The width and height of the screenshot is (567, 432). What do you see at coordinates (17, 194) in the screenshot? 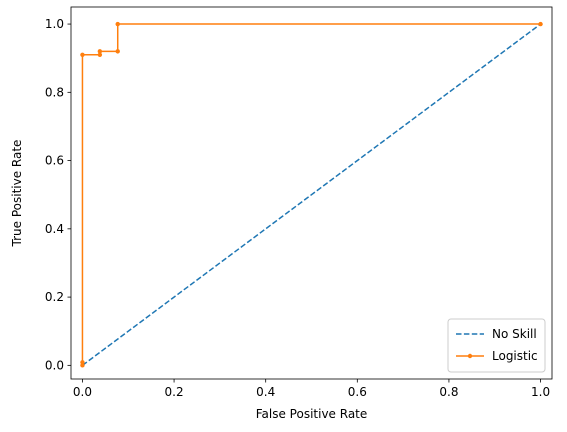
I see `y-axis-label: True Positive Rate` at bounding box center [17, 194].